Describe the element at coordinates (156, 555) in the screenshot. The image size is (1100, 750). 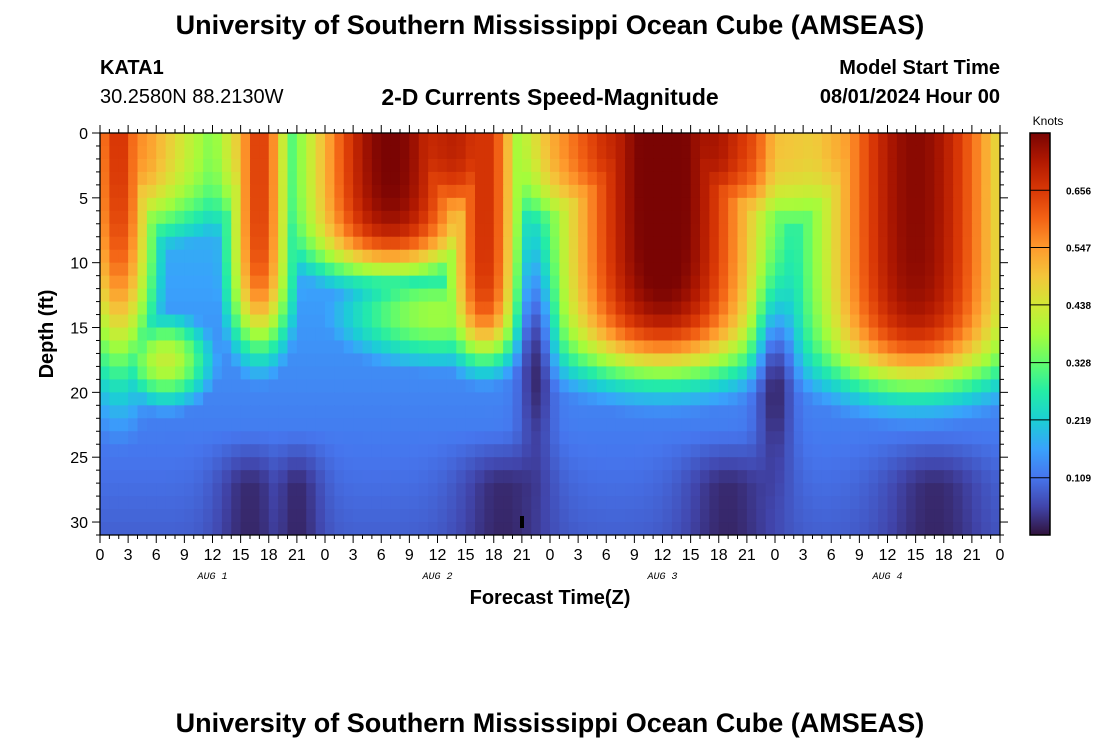
I see `x-tick-label: 6` at that location.